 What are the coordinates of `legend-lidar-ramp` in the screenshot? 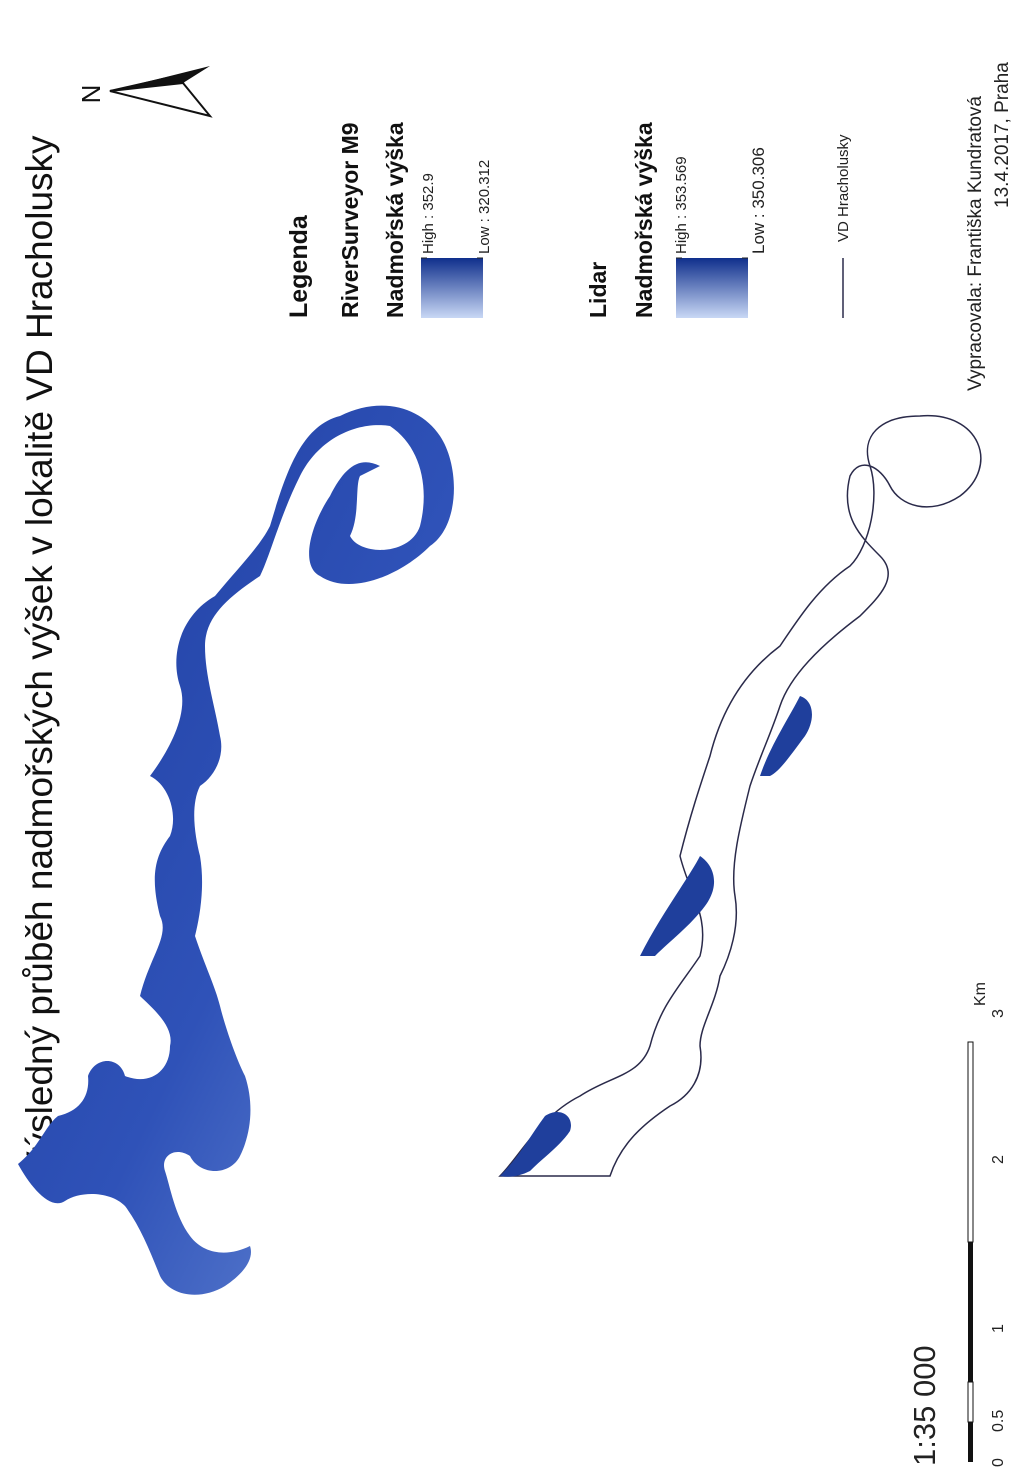 It's located at (712, 288).